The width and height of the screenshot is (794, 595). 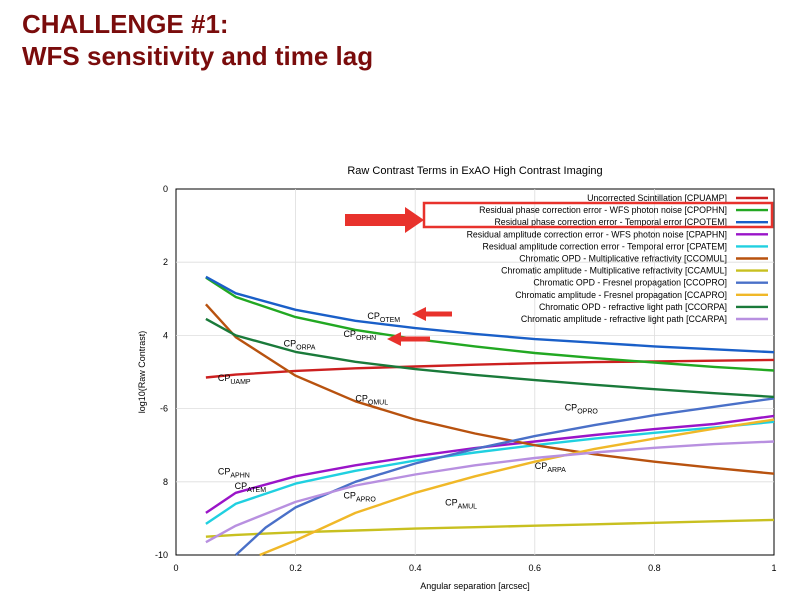 I want to click on y-tick-label: 0, so click(x=165, y=189).